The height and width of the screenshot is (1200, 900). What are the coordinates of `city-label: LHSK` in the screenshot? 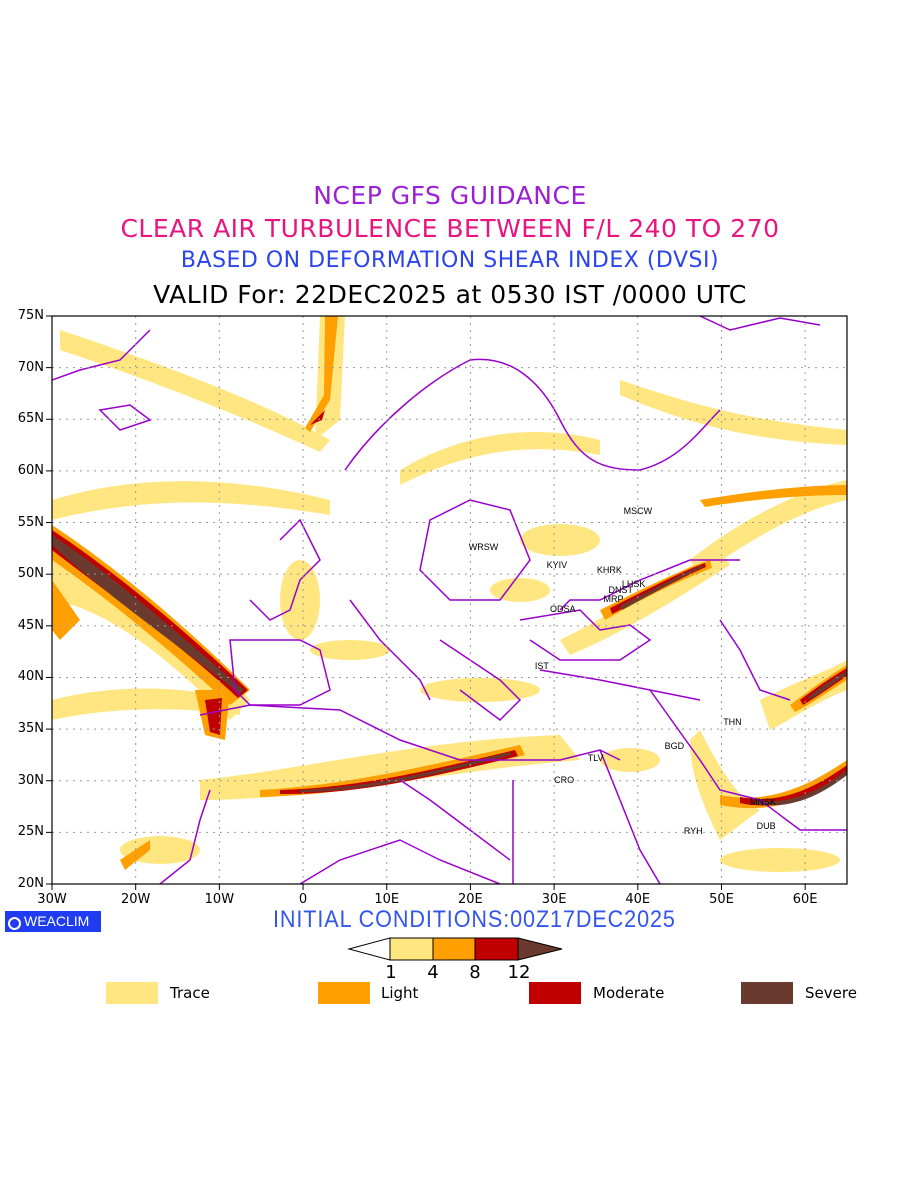 It's located at (633, 583).